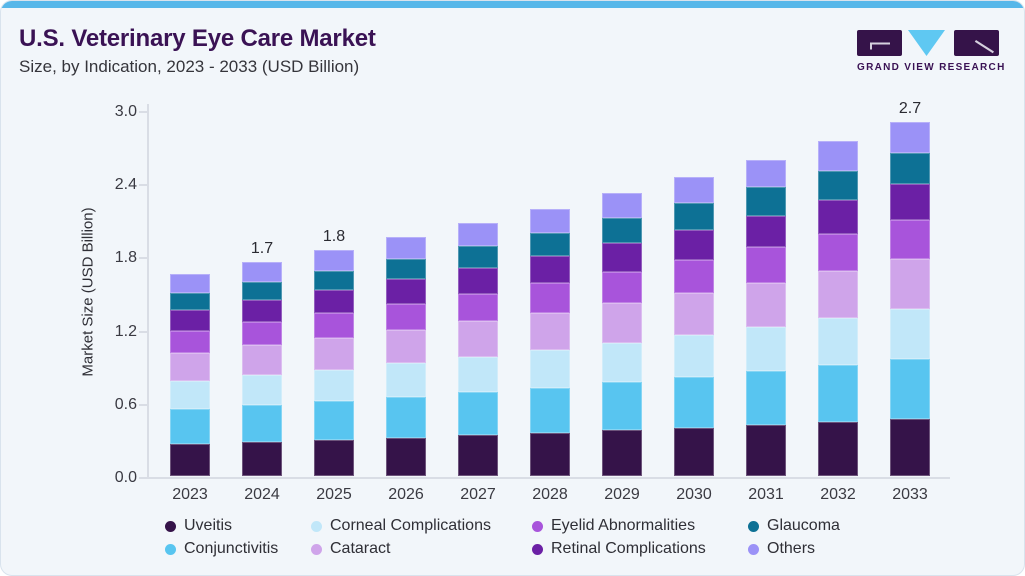 This screenshot has width=1025, height=576. Describe the element at coordinates (406, 247) in the screenshot. I see `bar-segment-others-2026` at that location.